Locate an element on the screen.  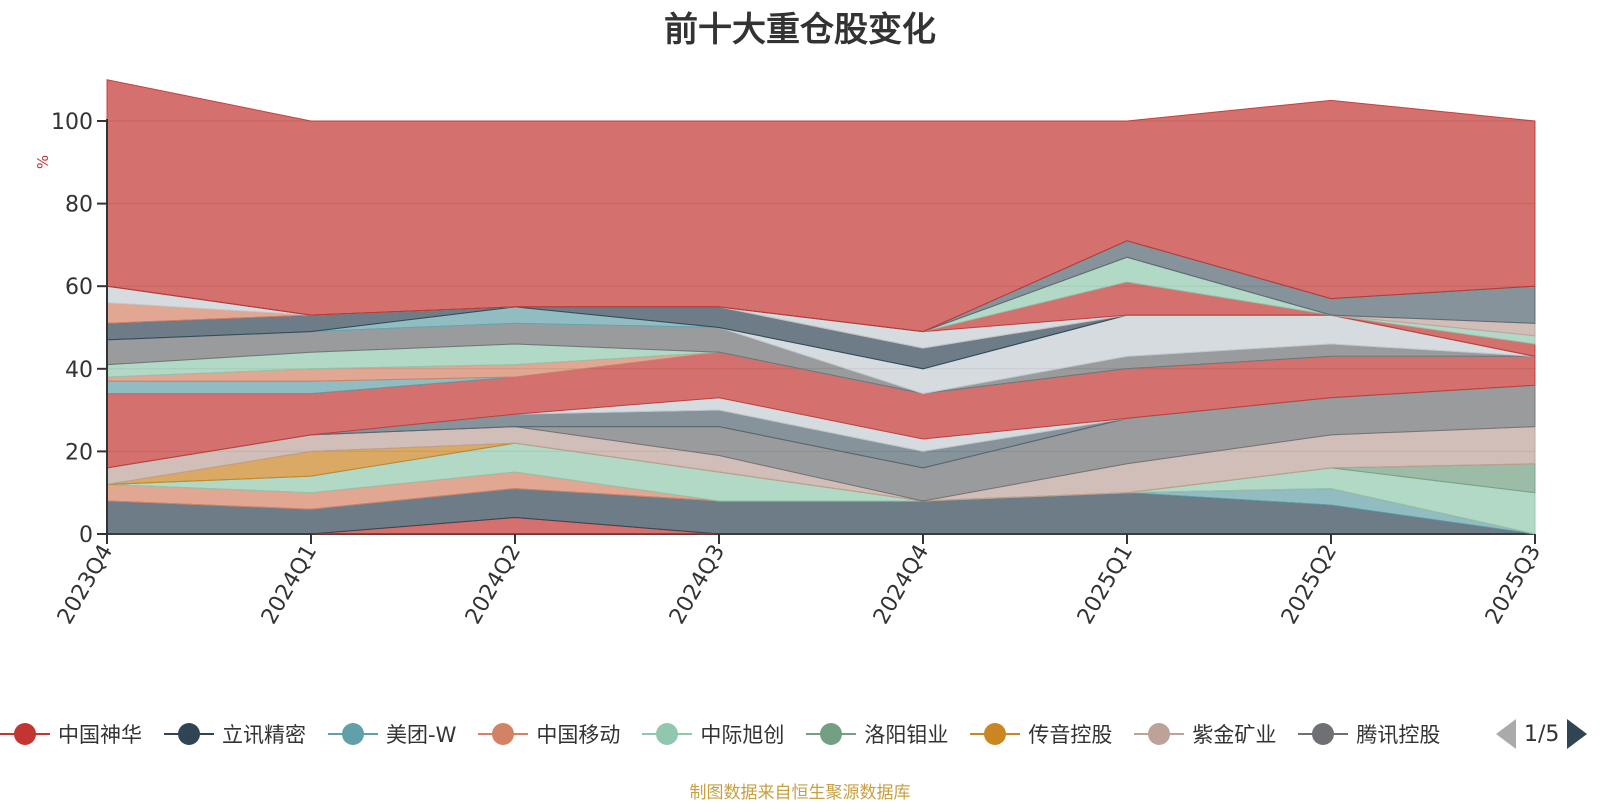
y-tick-label: 0 is located at coordinates (86, 535).